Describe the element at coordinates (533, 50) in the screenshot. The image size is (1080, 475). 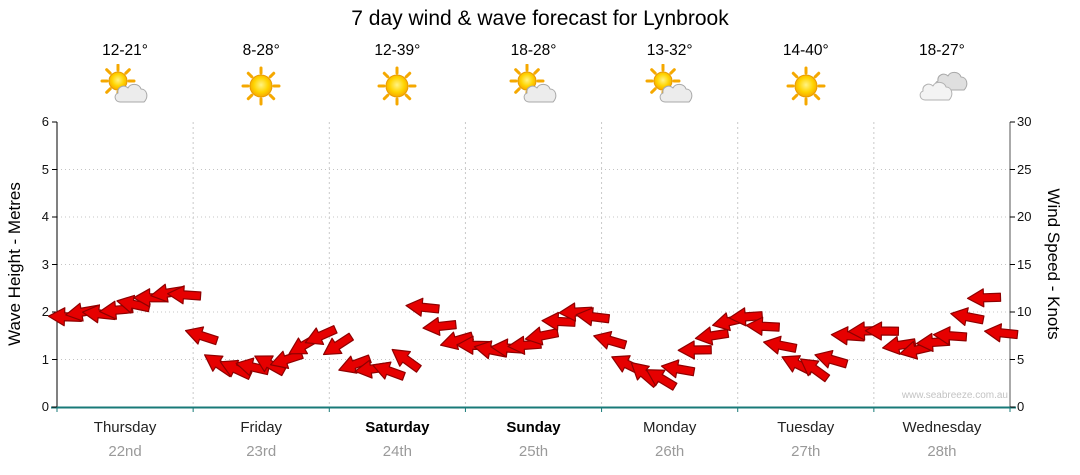
I see `temp-label: 18-28°` at that location.